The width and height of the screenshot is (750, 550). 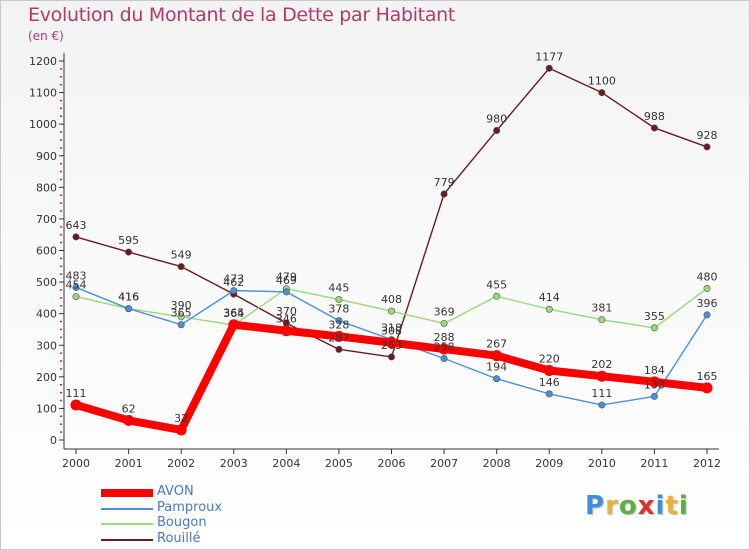 I want to click on data-label: 779, so click(x=444, y=182).